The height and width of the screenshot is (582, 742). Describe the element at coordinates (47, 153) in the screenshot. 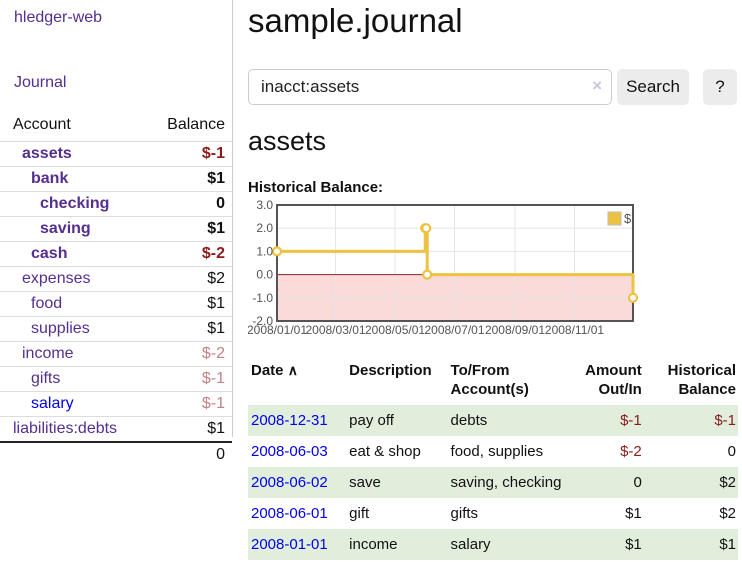

I see `account-link: assets` at that location.